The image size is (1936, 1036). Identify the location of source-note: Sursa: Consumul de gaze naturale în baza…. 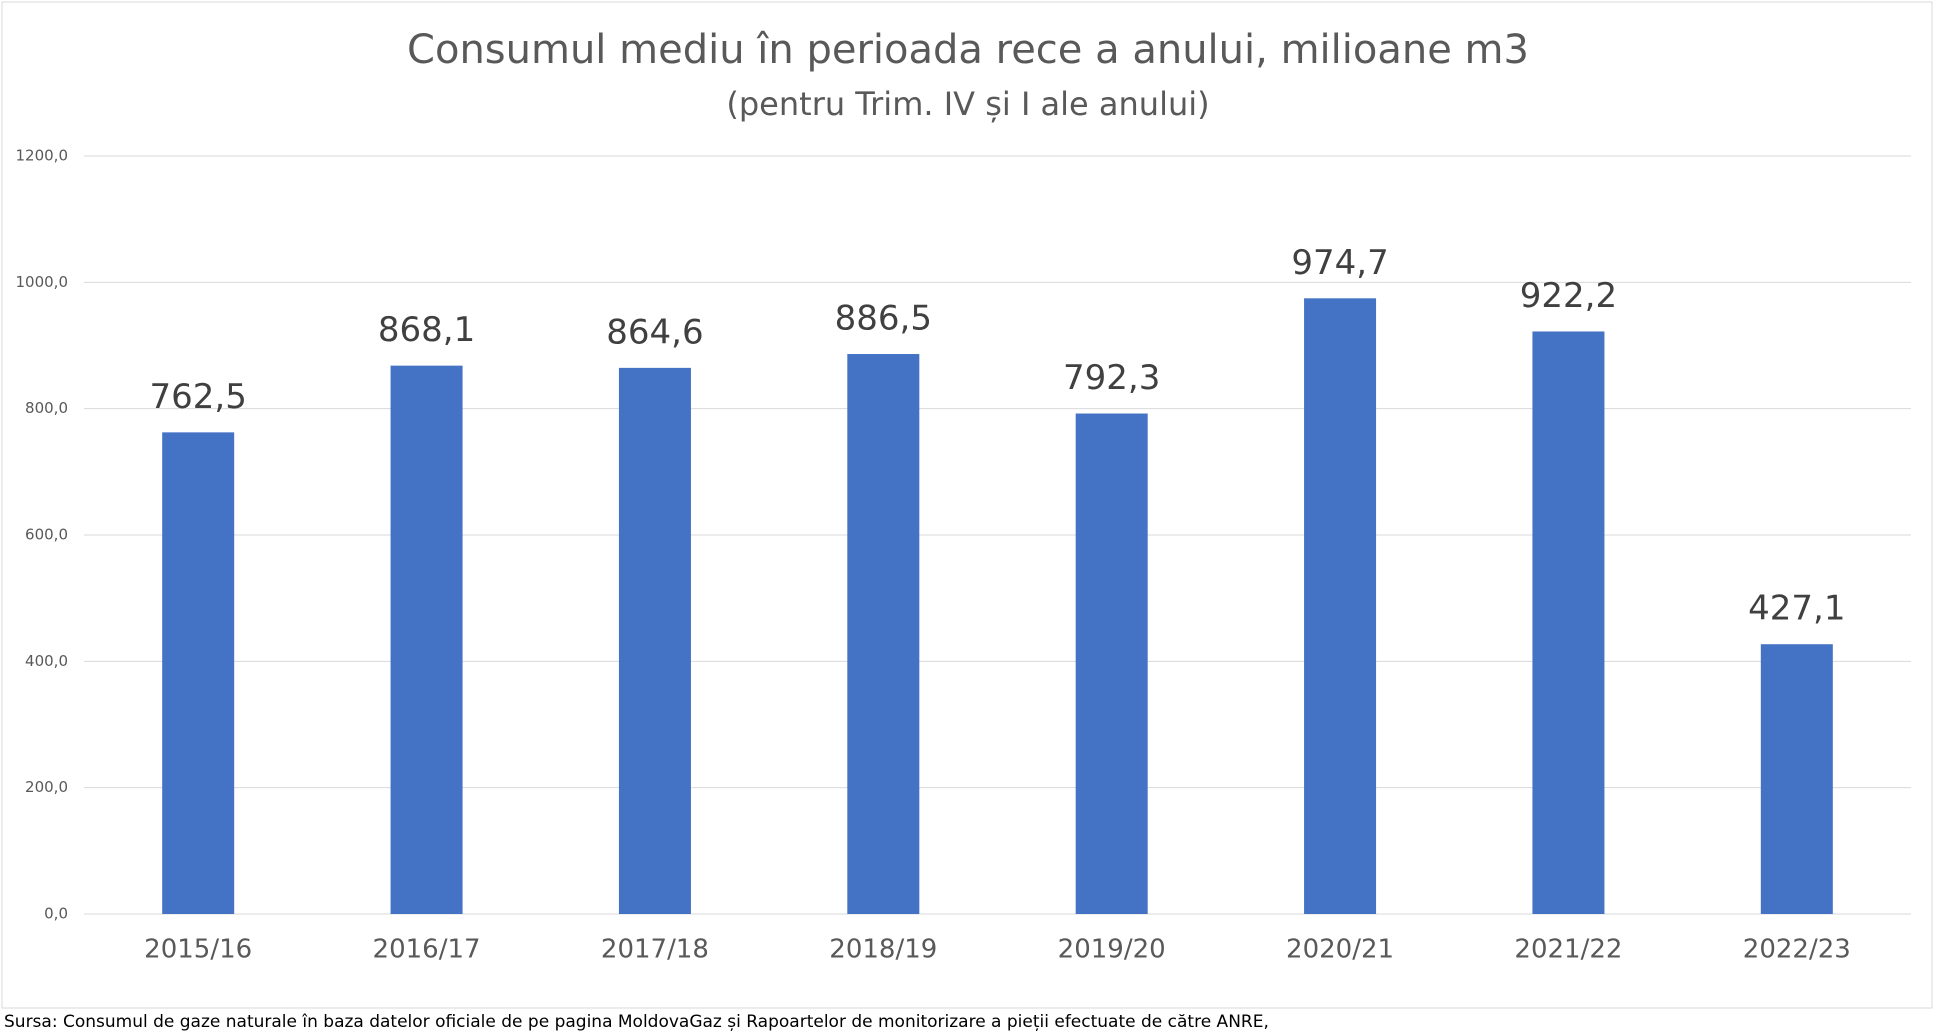
(636, 1022).